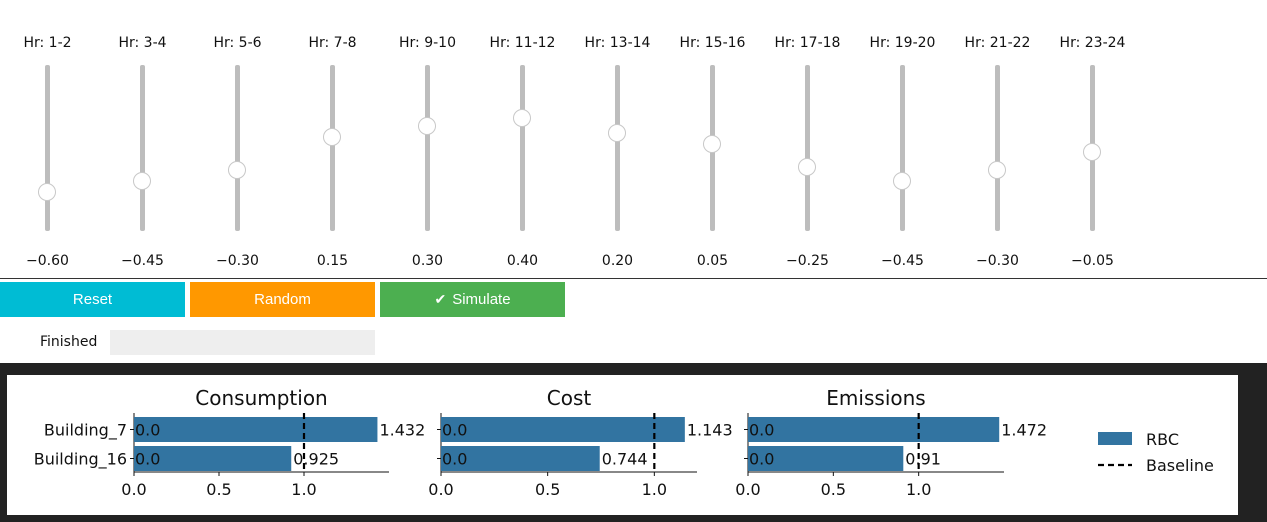  What do you see at coordinates (242, 342) in the screenshot?
I see `progress-bar` at bounding box center [242, 342].